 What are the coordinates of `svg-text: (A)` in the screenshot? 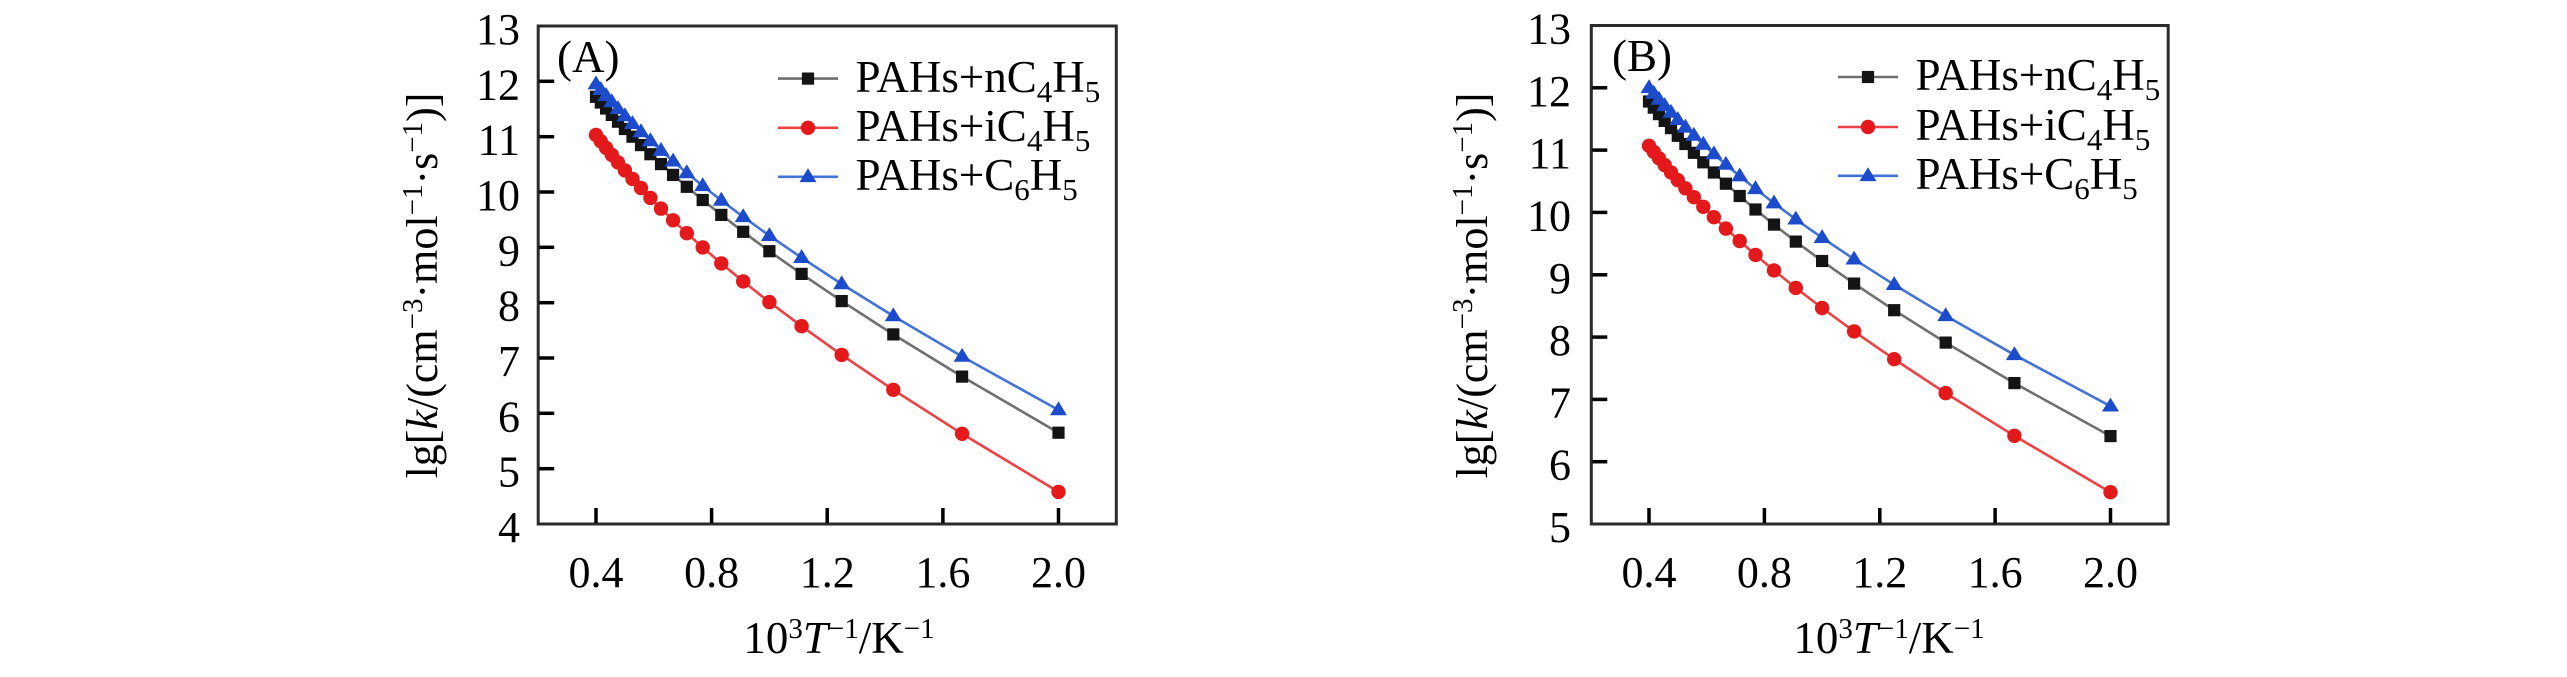 It's located at (588, 57).